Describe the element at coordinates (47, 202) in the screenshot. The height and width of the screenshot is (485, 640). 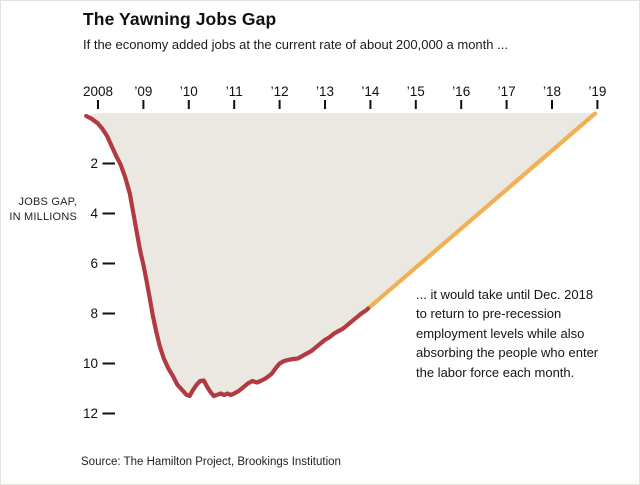
I see `y-axis-title-line1: JOBS GAP,` at that location.